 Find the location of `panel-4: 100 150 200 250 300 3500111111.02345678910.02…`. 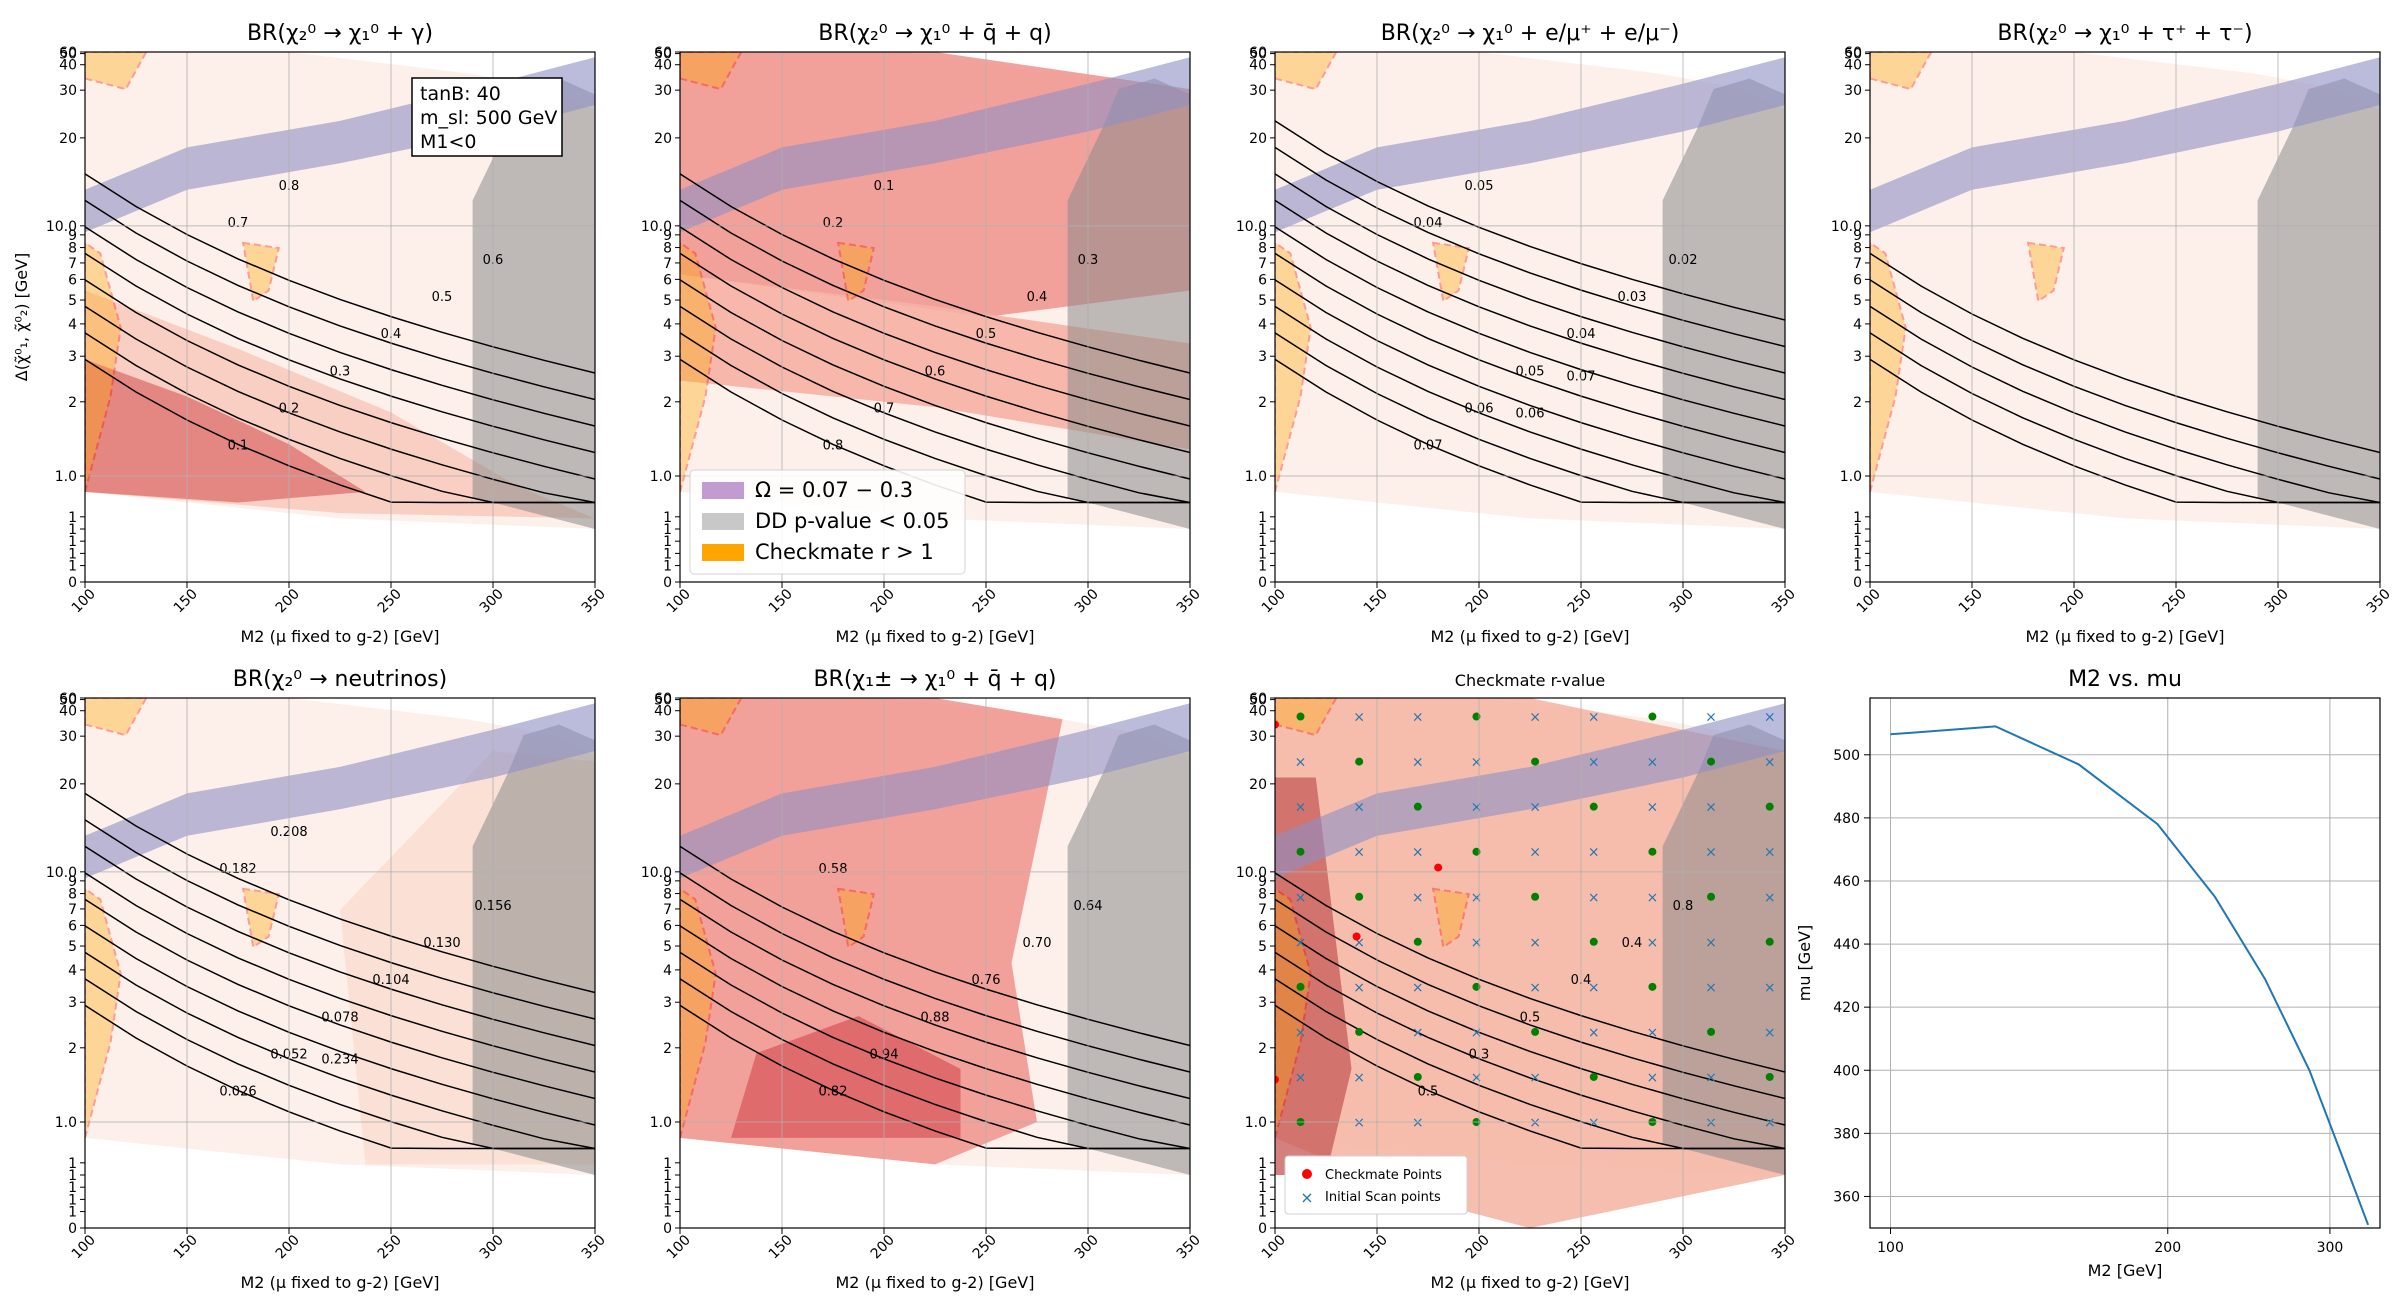

panel-4: 100 150 200 250 300 3500111111.02345678910.02… is located at coordinates (2112, 333).